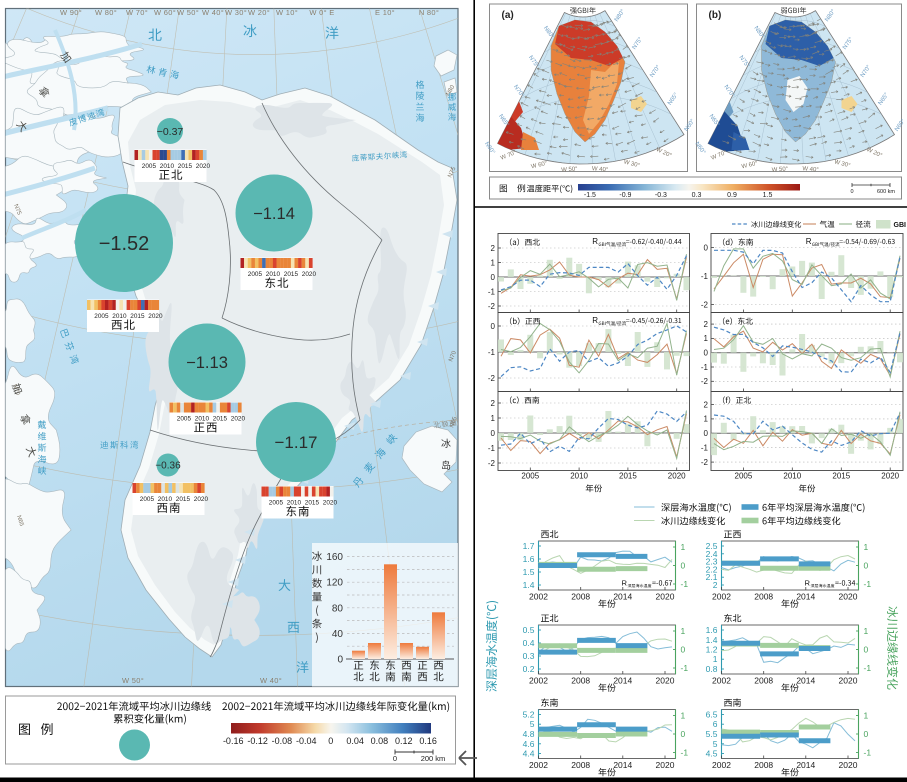  I want to click on svg-text: 2.3, so click(712, 562).